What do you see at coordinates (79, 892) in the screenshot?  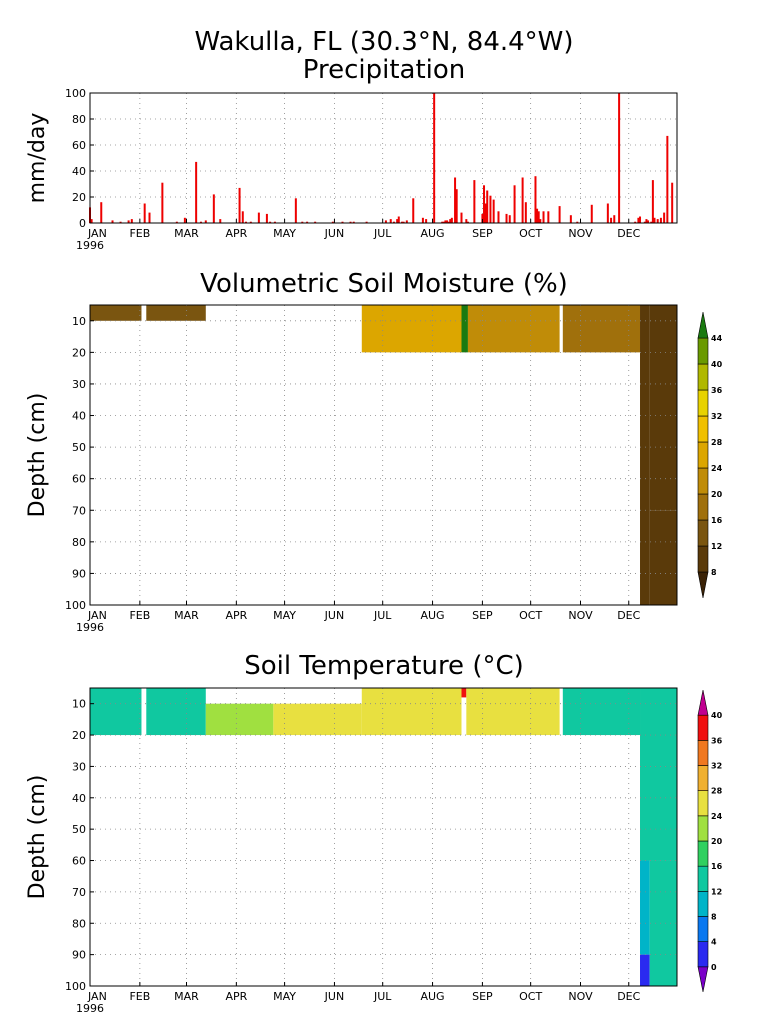 I see `y-tick-label: 70` at bounding box center [79, 892].